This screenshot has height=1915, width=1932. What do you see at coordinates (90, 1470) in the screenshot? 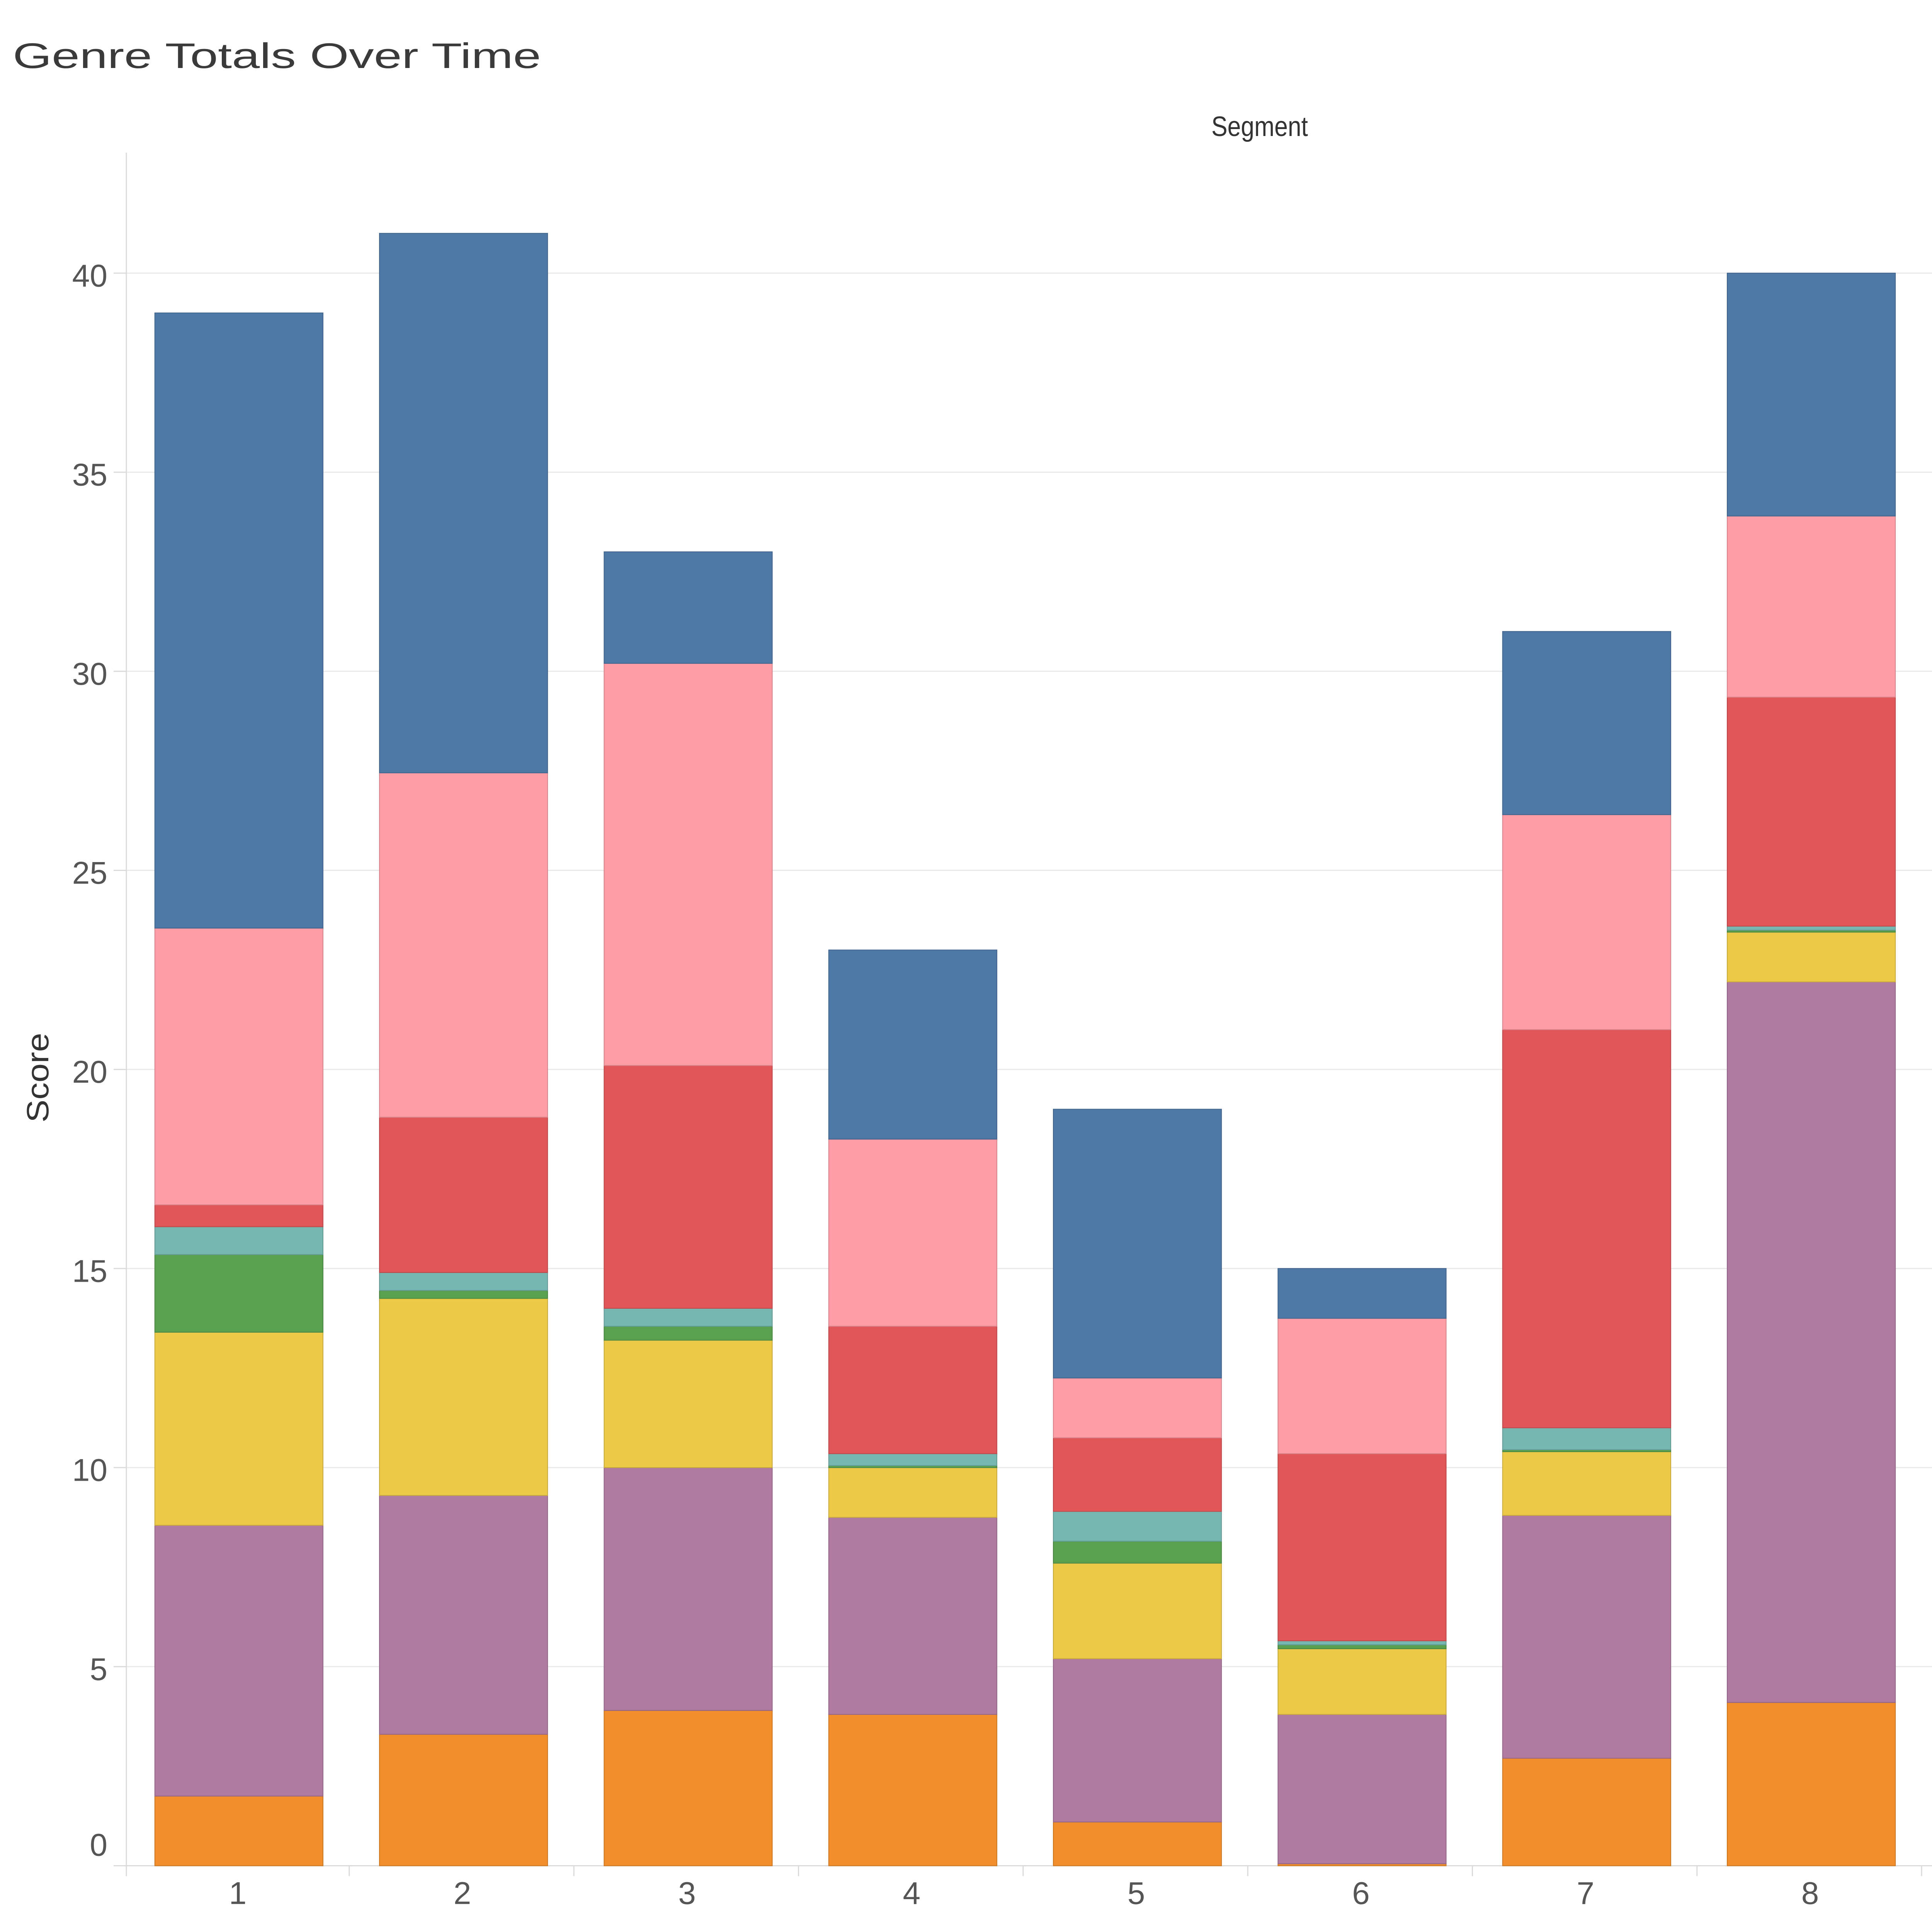
I see `svg-text: 10` at bounding box center [90, 1470].